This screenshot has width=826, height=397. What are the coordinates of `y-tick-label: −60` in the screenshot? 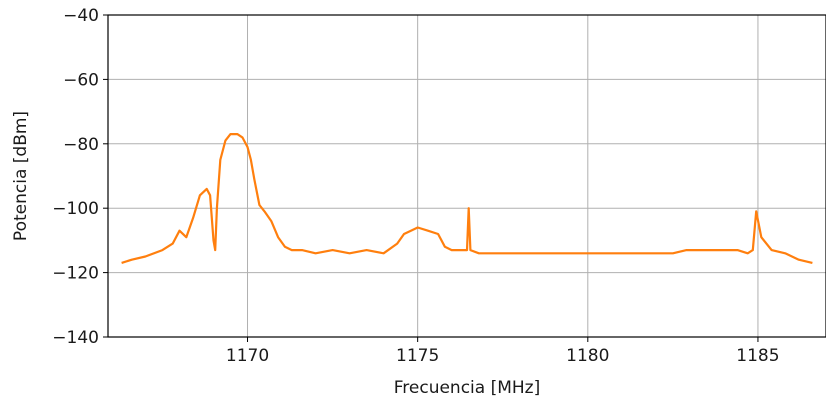 It's located at (81, 80).